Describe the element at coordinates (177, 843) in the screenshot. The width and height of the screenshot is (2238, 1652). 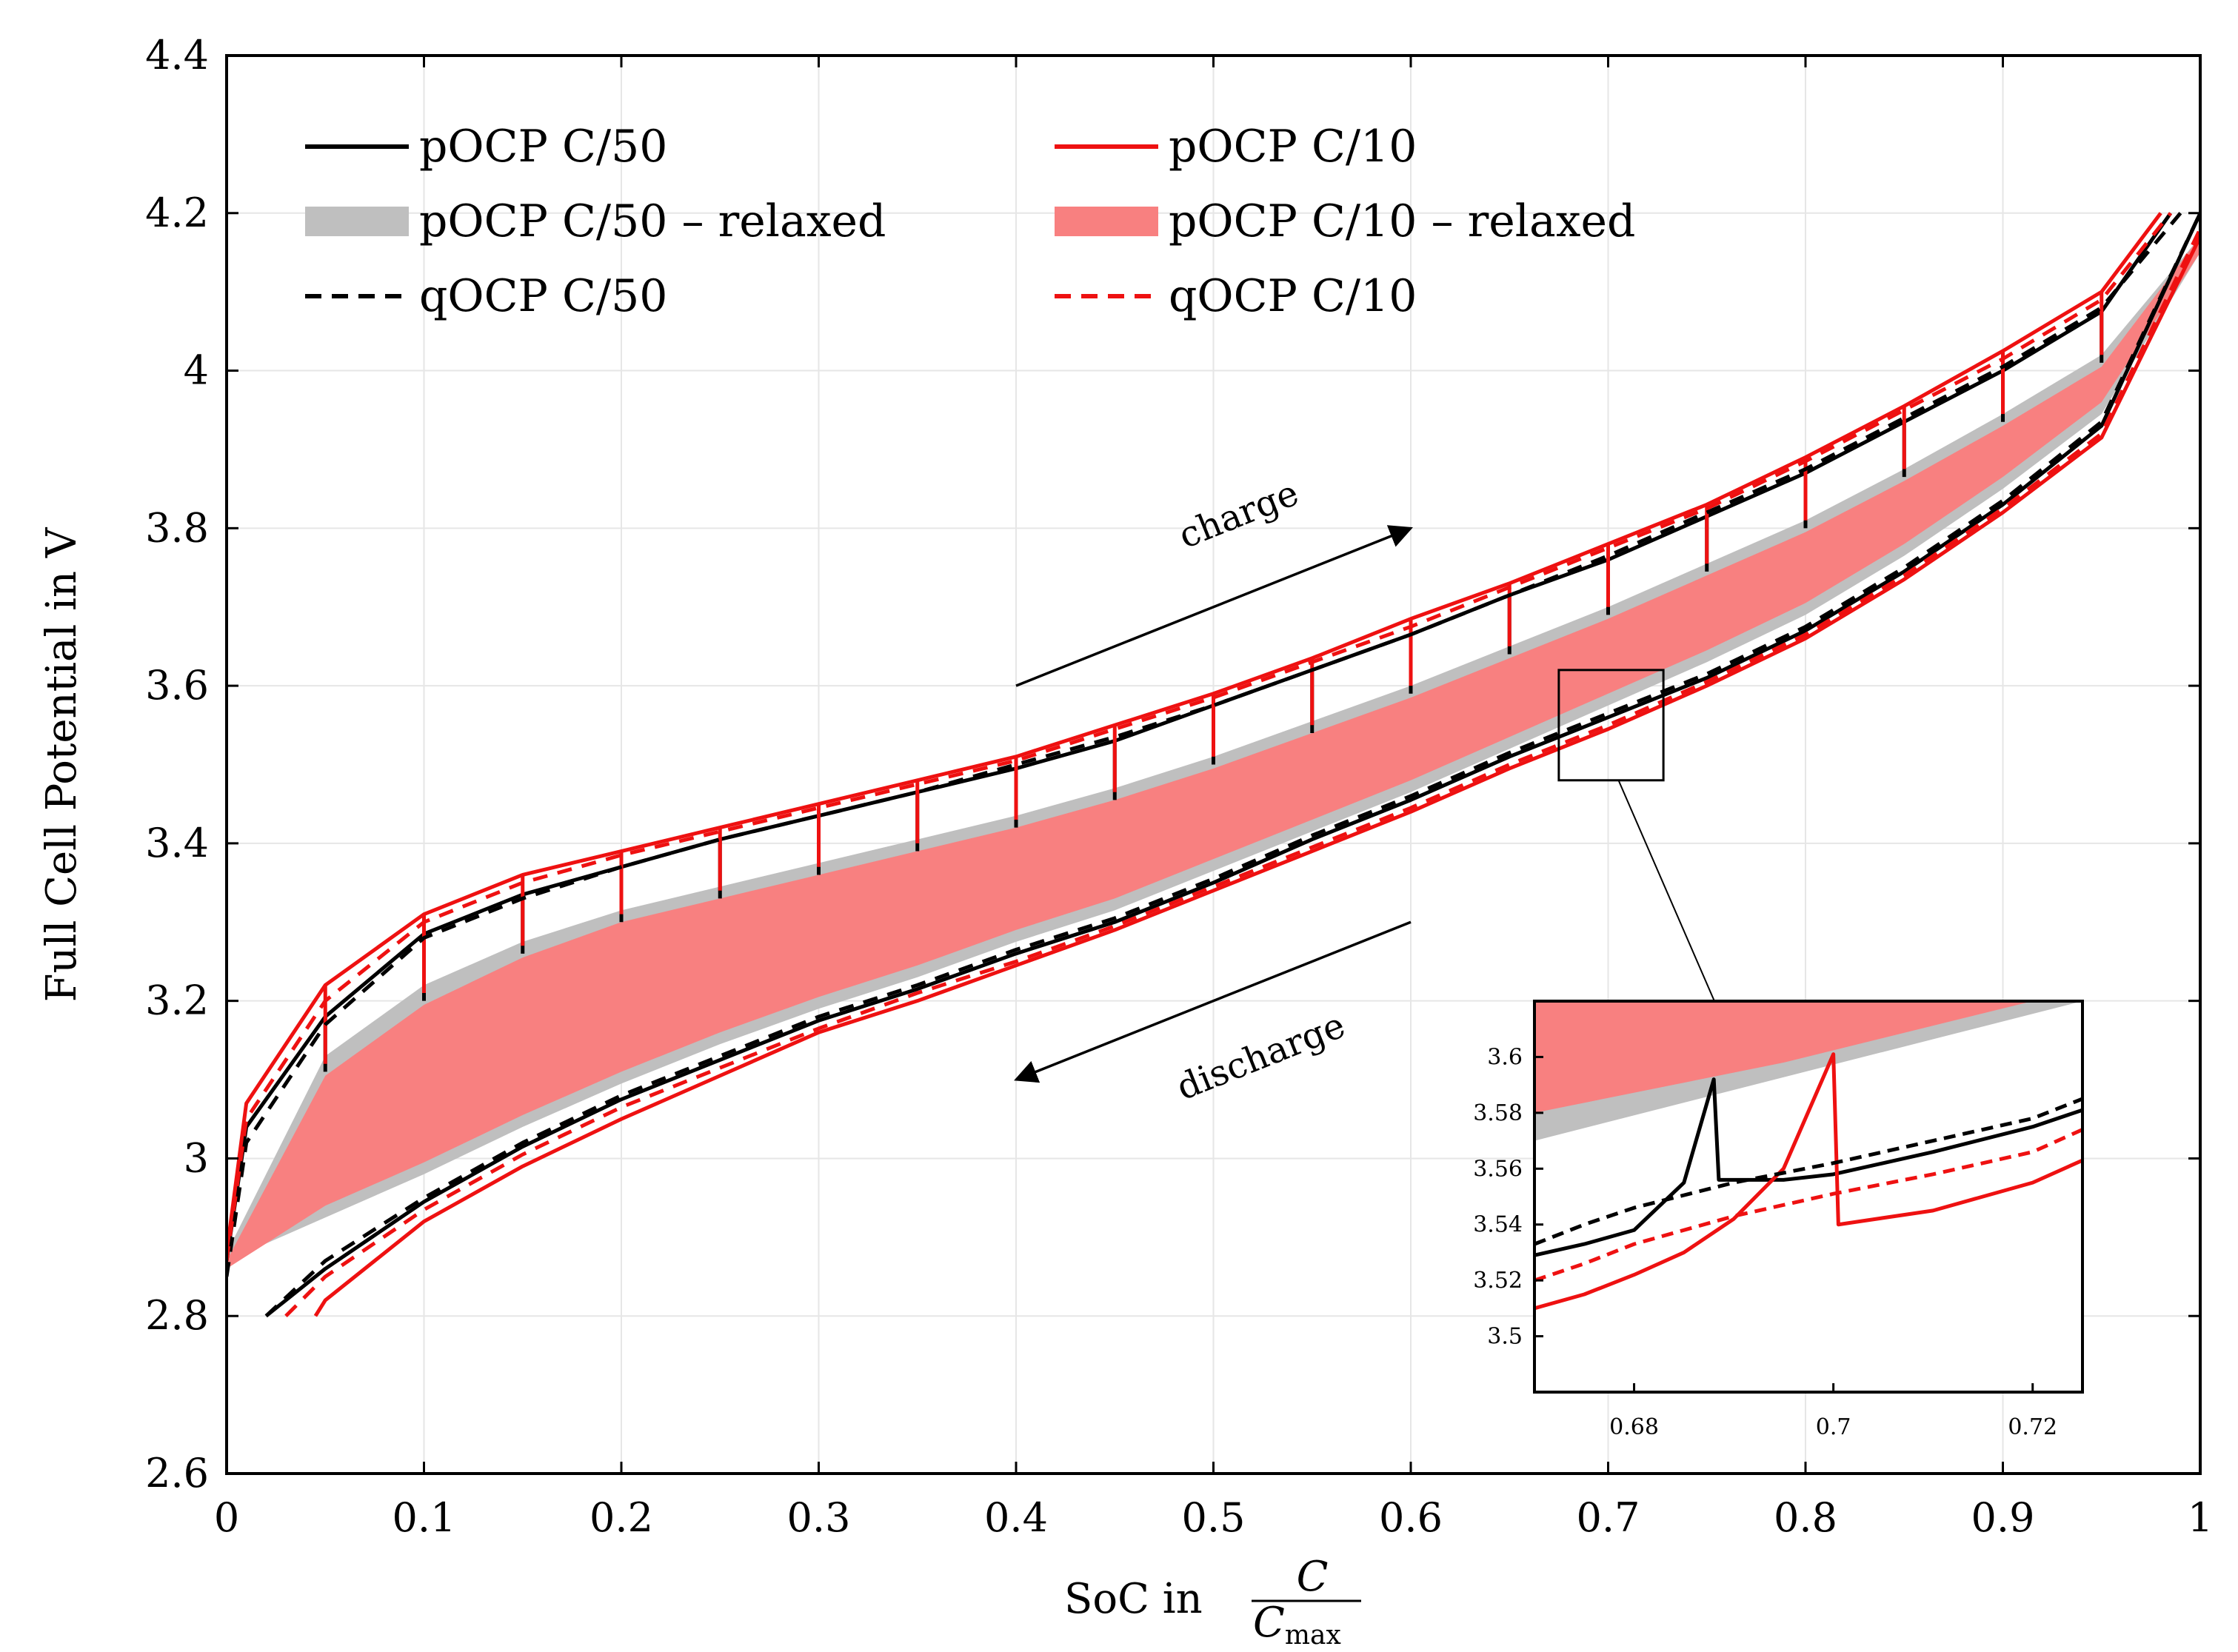
I see `y-tick-label-4: 3.4` at that location.